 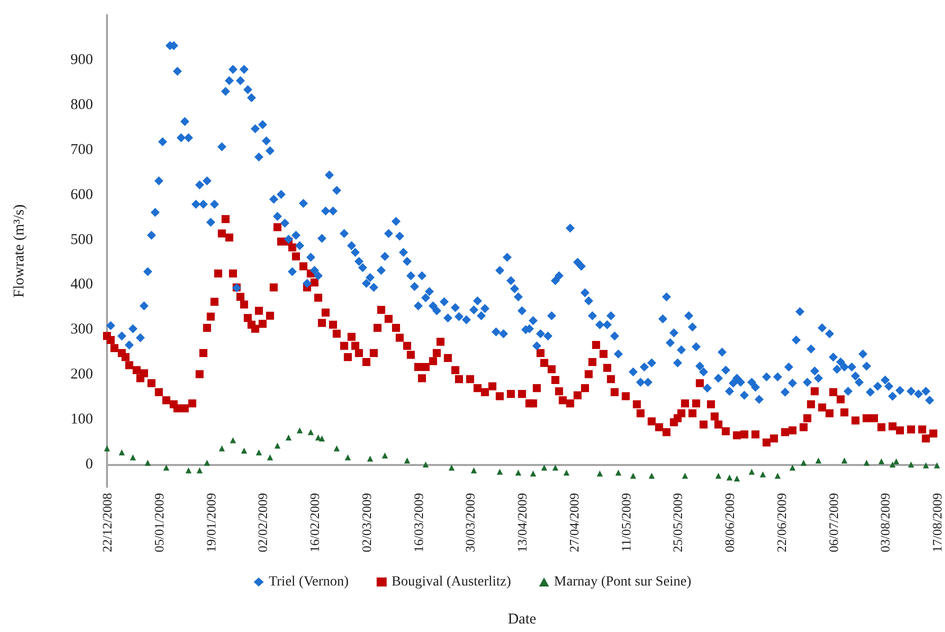 What do you see at coordinates (678, 522) in the screenshot?
I see `x-tick-label: 25/05/2009` at bounding box center [678, 522].